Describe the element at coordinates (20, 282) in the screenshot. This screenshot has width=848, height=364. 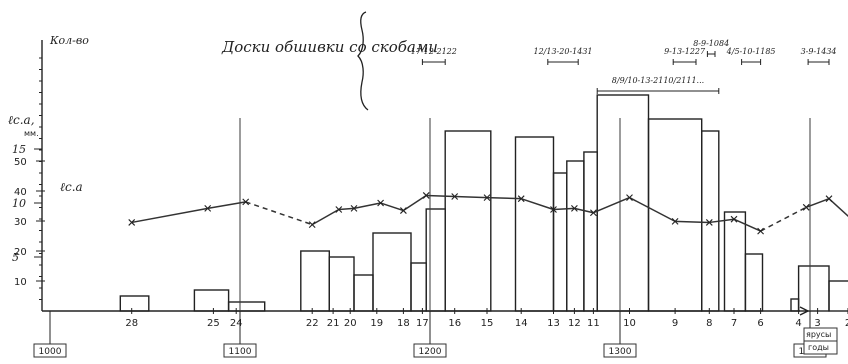
I see `y-count-tick-label: 10` at that location.